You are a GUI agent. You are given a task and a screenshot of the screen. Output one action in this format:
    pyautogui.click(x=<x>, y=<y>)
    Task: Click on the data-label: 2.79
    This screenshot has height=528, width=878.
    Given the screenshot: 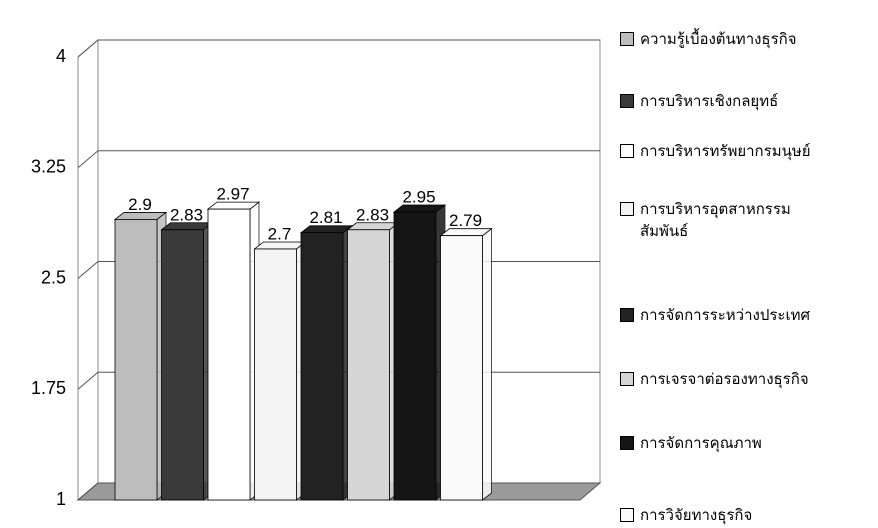 What is the action you would take?
    pyautogui.click(x=465, y=220)
    